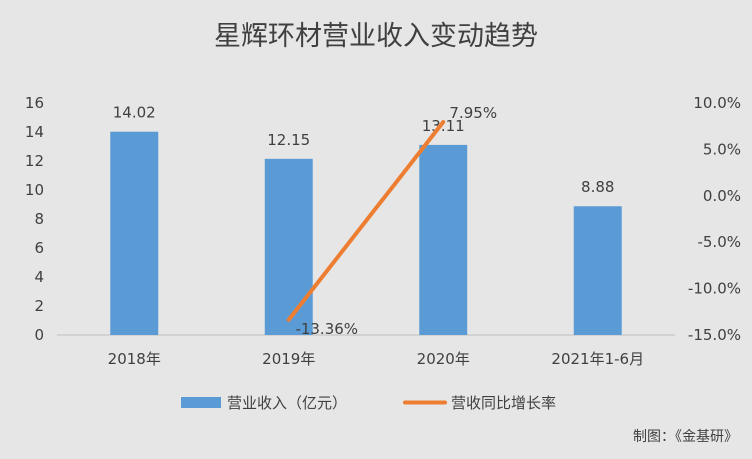 This screenshot has height=459, width=752. What do you see at coordinates (34, 103) in the screenshot?
I see `left-tick-label: 16` at bounding box center [34, 103].